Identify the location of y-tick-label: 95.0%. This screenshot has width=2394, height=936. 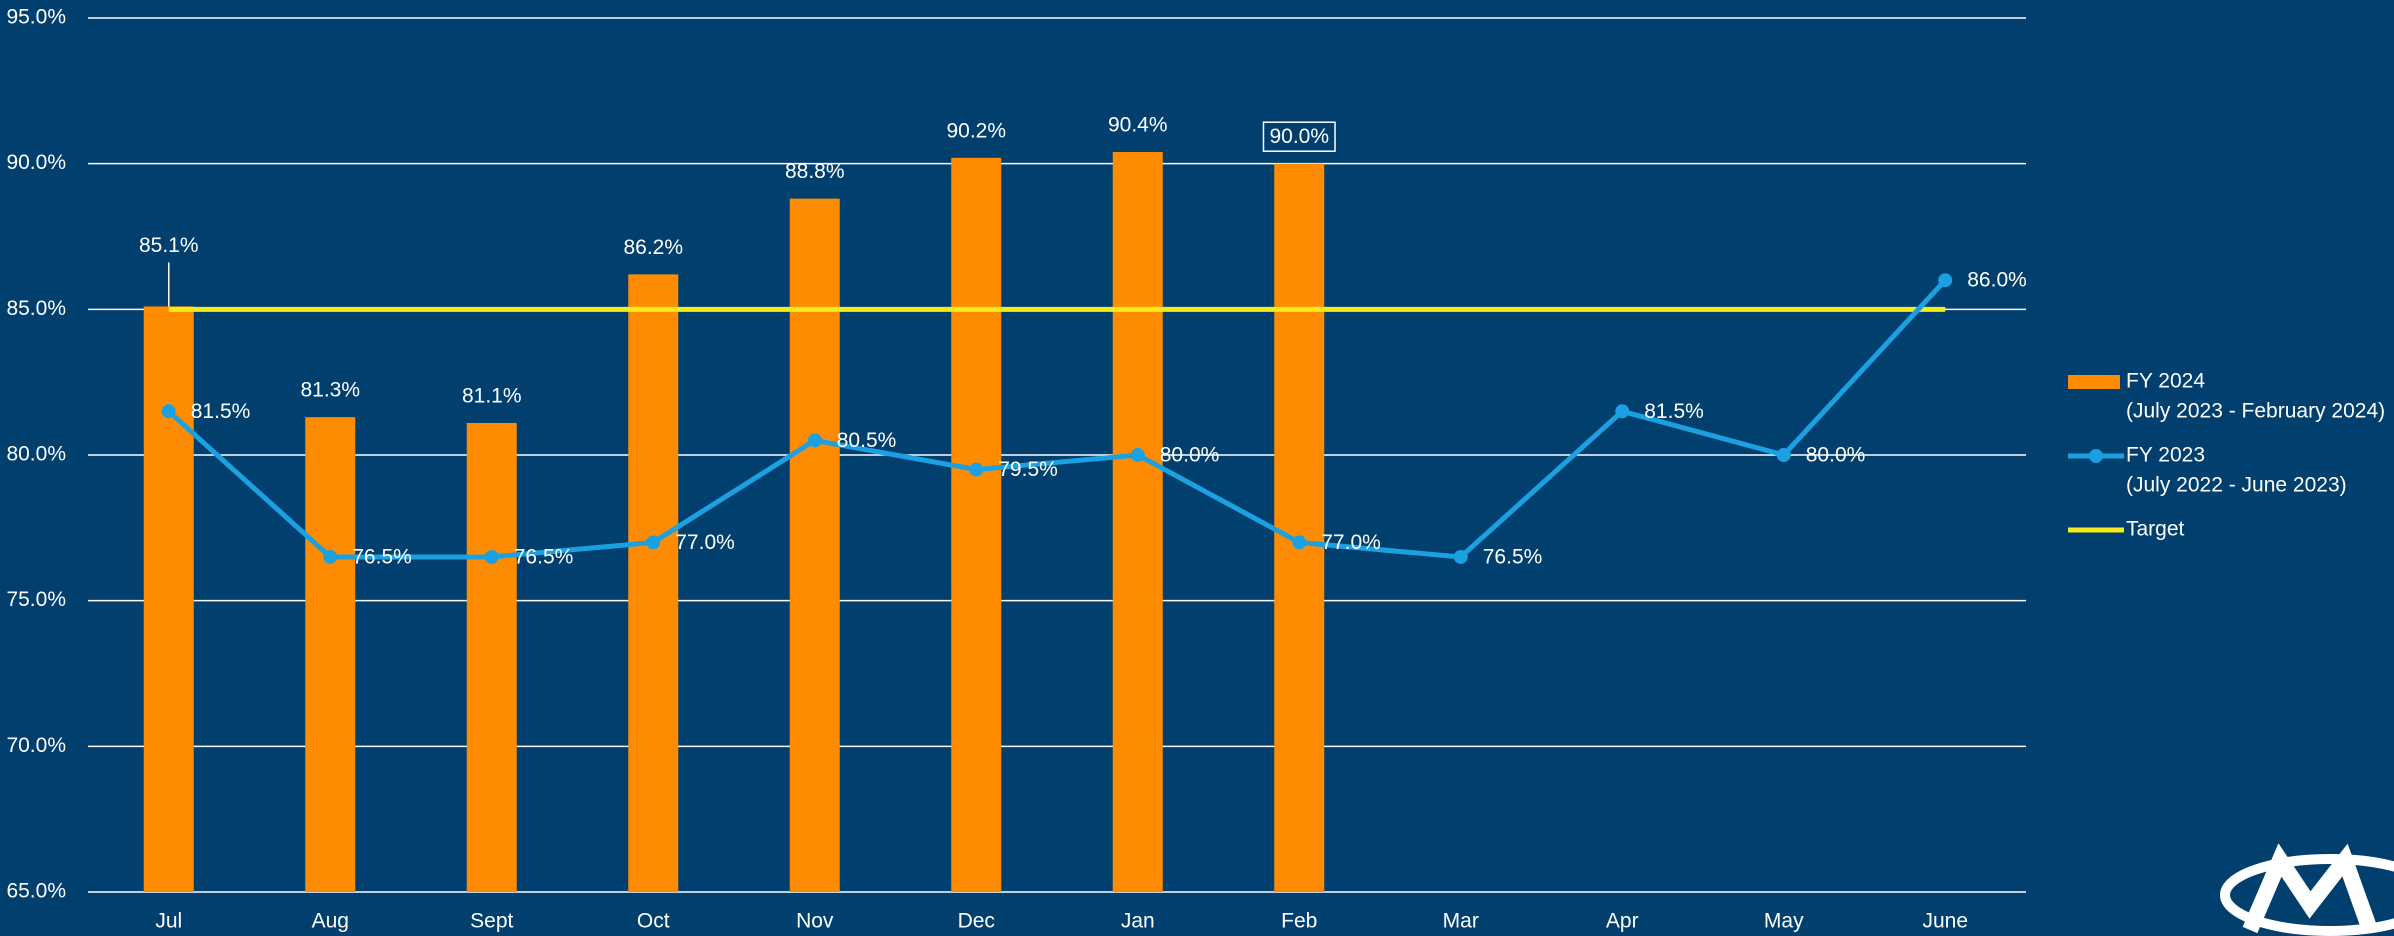
(36, 17).